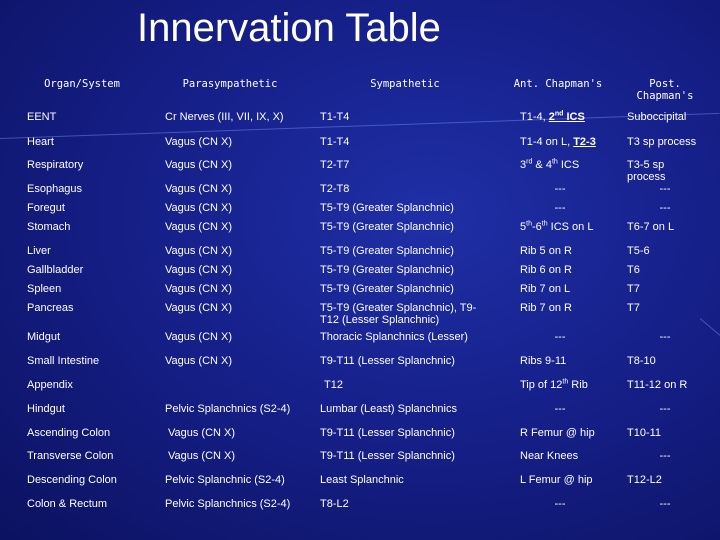 The width and height of the screenshot is (720, 540). What do you see at coordinates (646, 171) in the screenshot?
I see `post-cell: T3-5 sp process` at bounding box center [646, 171].